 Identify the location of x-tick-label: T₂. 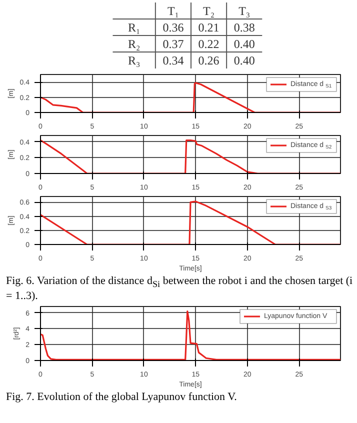
(209, 11).